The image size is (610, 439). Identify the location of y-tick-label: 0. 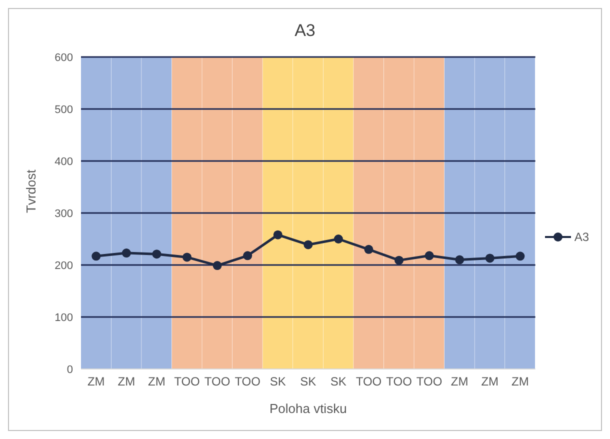
(69, 370).